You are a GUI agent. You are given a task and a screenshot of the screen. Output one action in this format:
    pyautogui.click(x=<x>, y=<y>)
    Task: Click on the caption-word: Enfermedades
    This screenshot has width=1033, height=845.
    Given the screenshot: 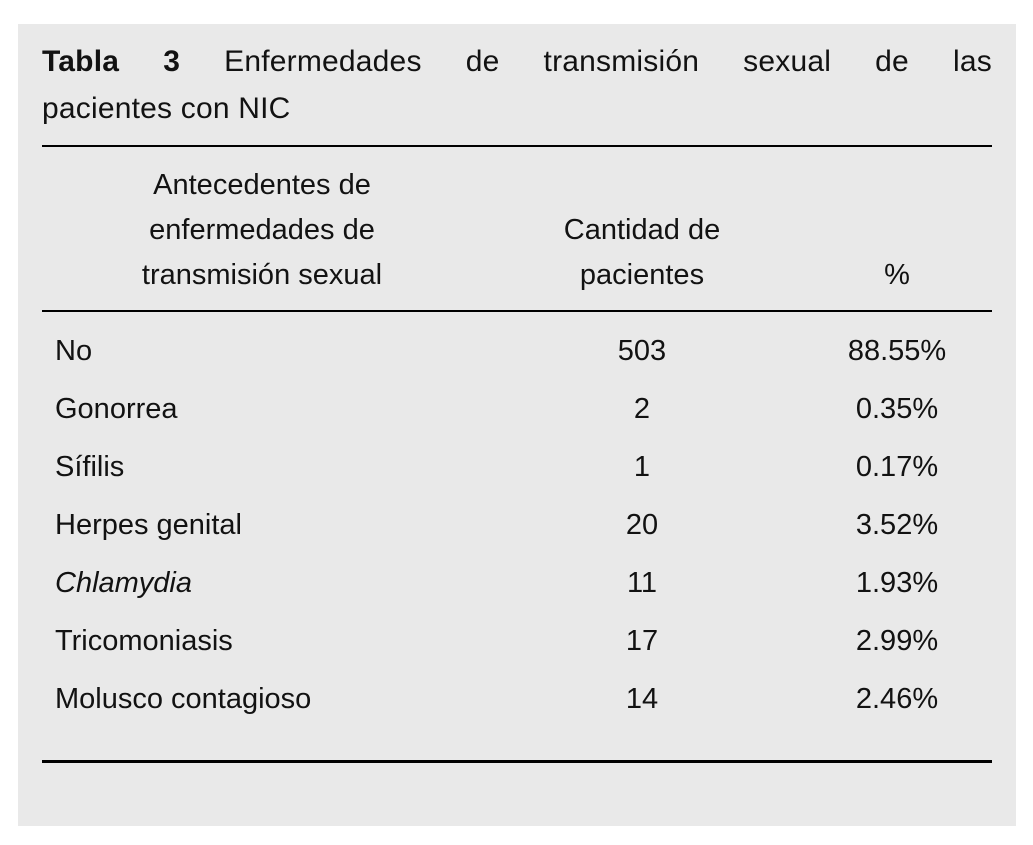 What is the action you would take?
    pyautogui.click(x=323, y=61)
    